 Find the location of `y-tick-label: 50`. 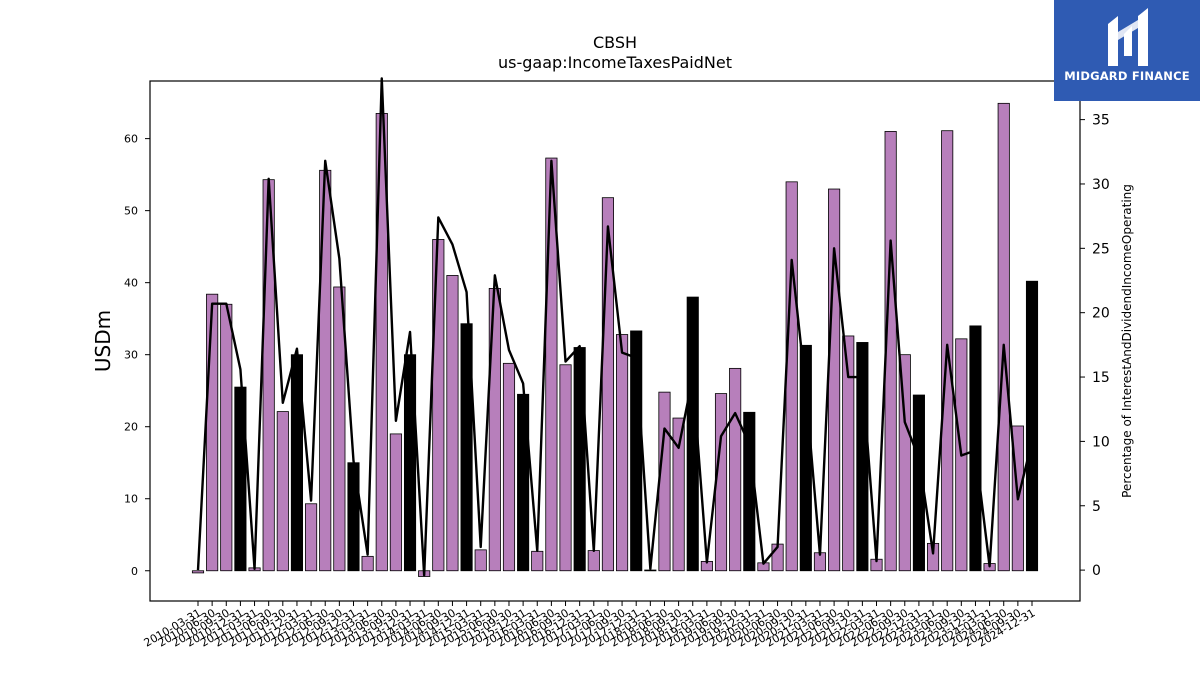

y-tick-label: 50 is located at coordinates (131, 211).